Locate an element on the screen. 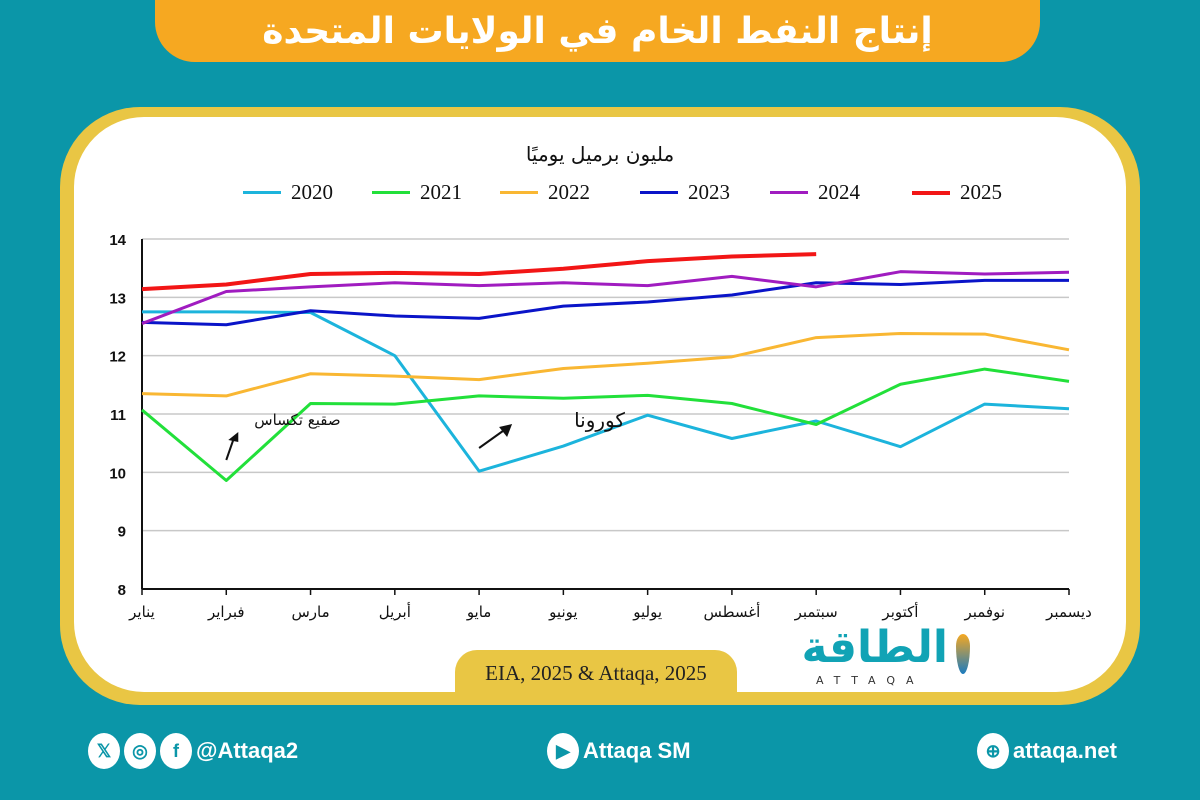 Image resolution: width=1200 pixels, height=800 pixels. social-handle: @Attaqa2 is located at coordinates (247, 750).